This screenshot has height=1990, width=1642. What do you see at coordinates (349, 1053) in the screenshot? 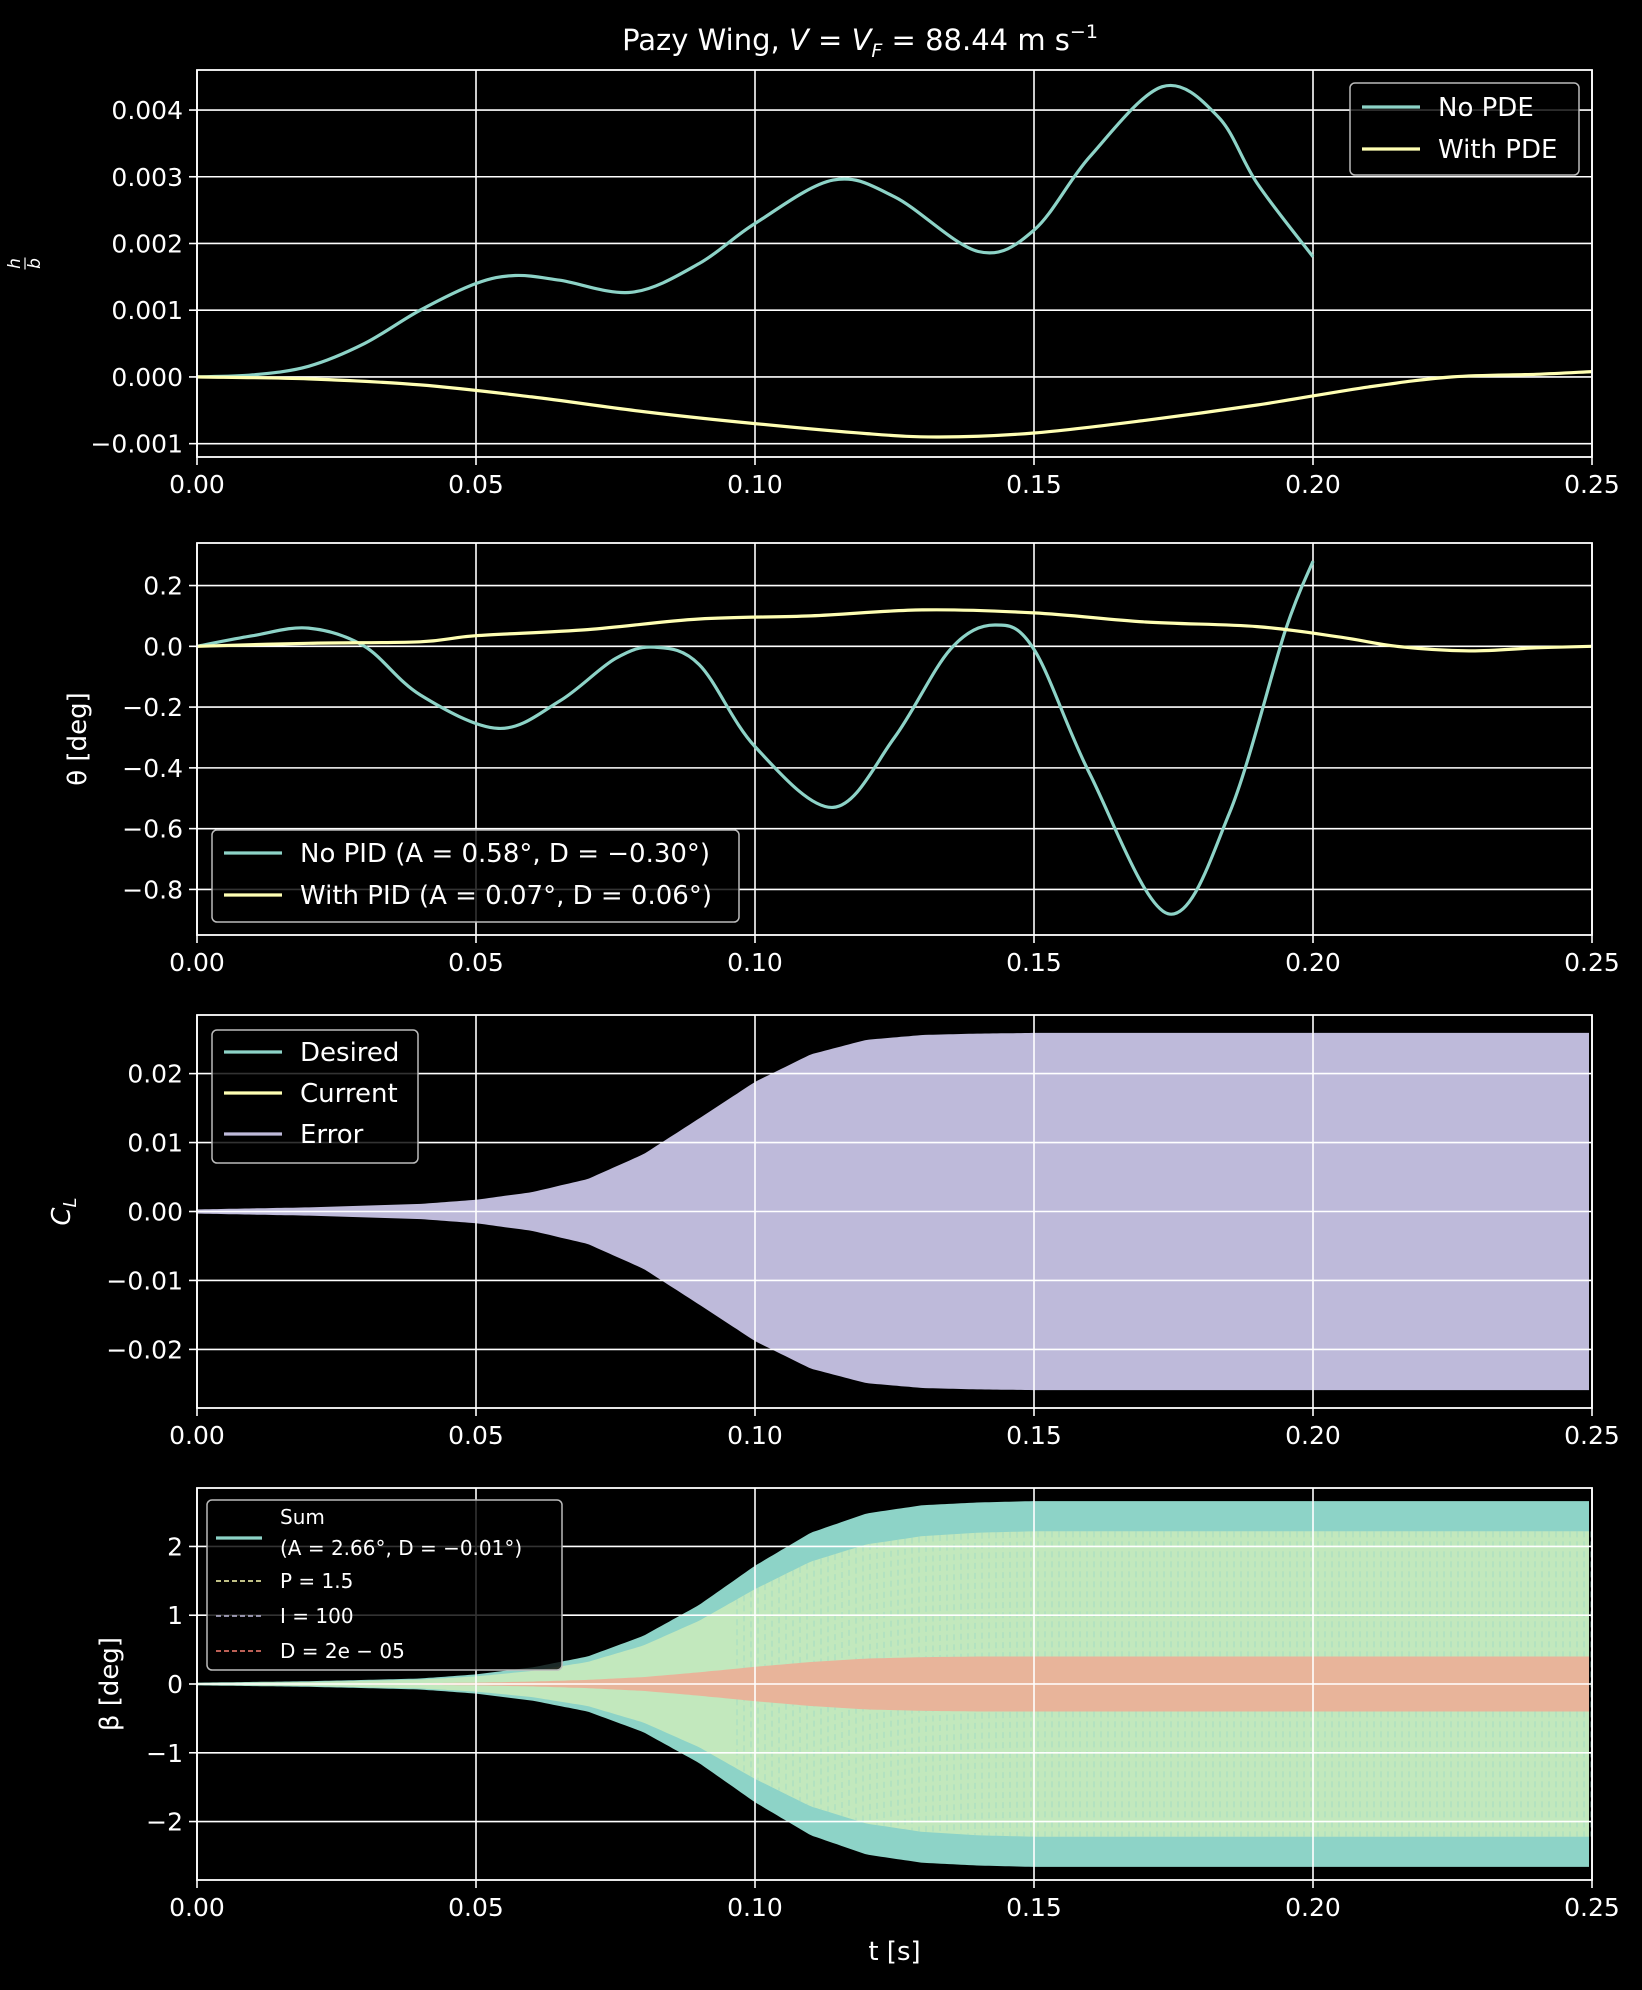
I see `legend-entry: Desired` at bounding box center [349, 1053].